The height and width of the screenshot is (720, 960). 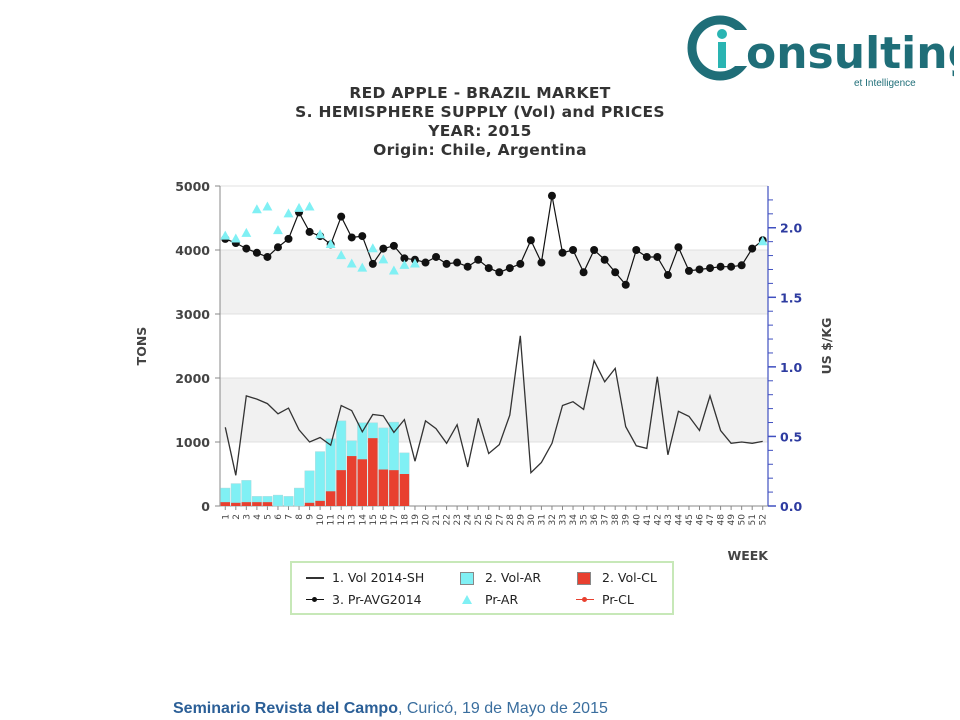 What do you see at coordinates (377, 599) in the screenshot?
I see `legend-label: 3. Pr-AVG2014` at bounding box center [377, 599].